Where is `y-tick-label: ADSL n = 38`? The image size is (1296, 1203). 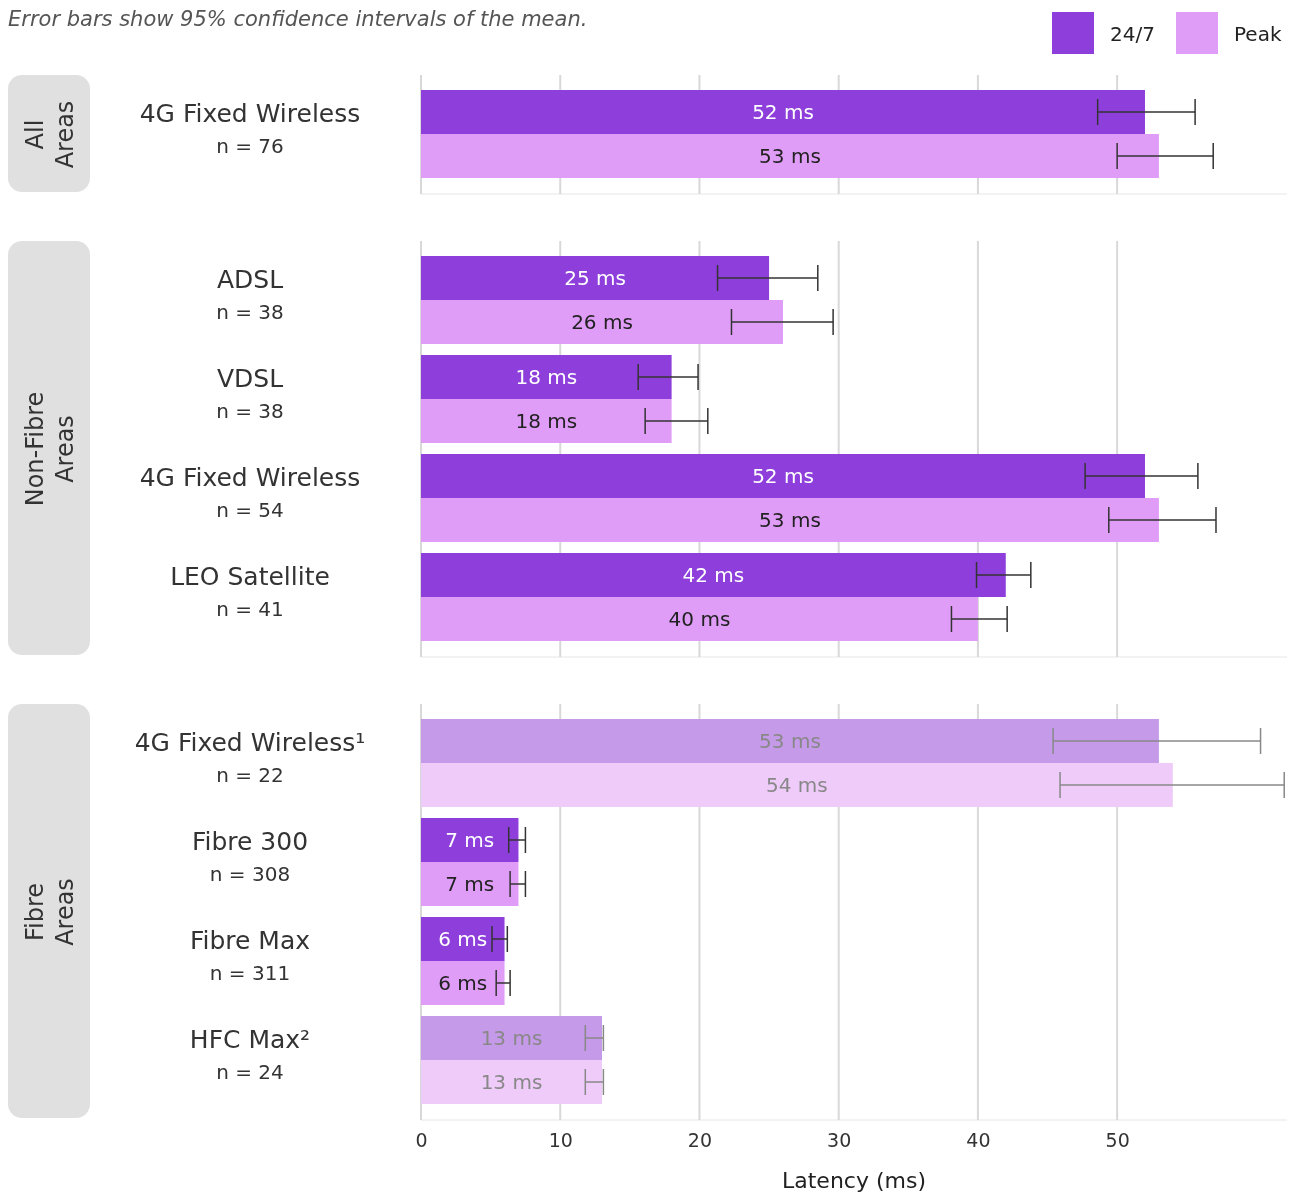 y-tick-label: ADSL n = 38 is located at coordinates (250, 294).